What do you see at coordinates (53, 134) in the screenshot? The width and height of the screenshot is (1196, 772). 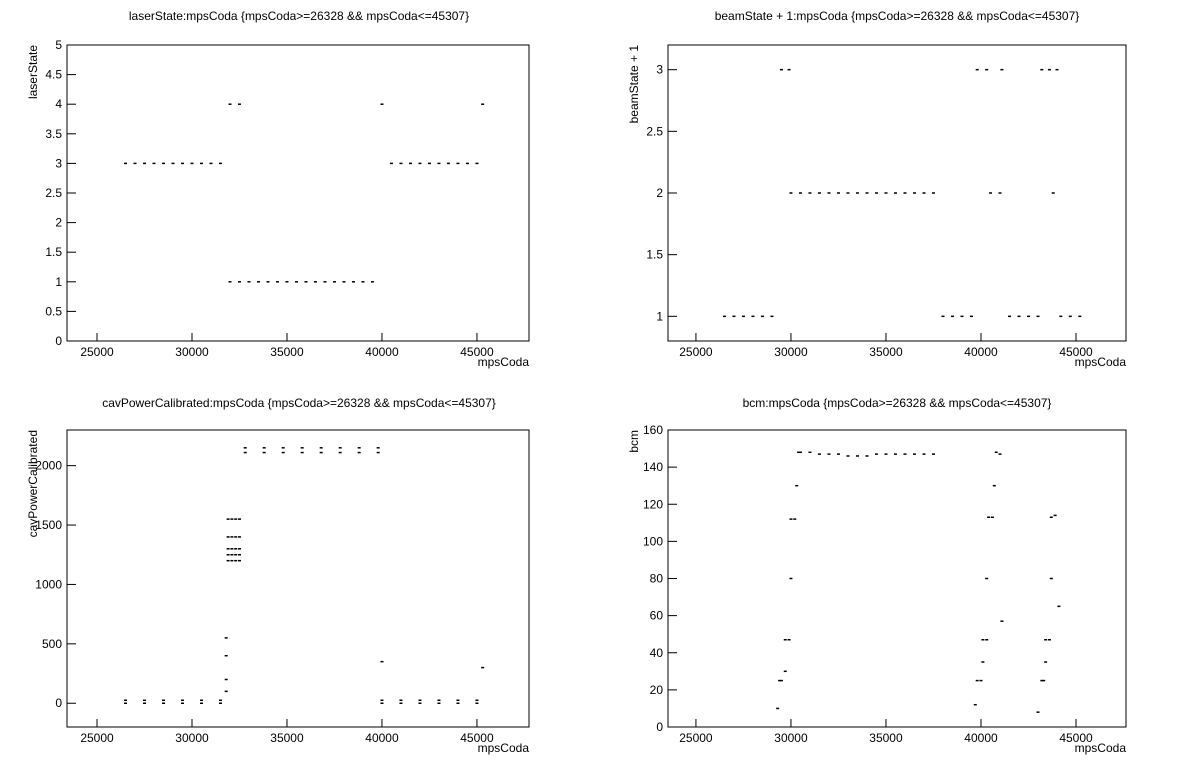 I see `y-tick-label: 3.5` at bounding box center [53, 134].